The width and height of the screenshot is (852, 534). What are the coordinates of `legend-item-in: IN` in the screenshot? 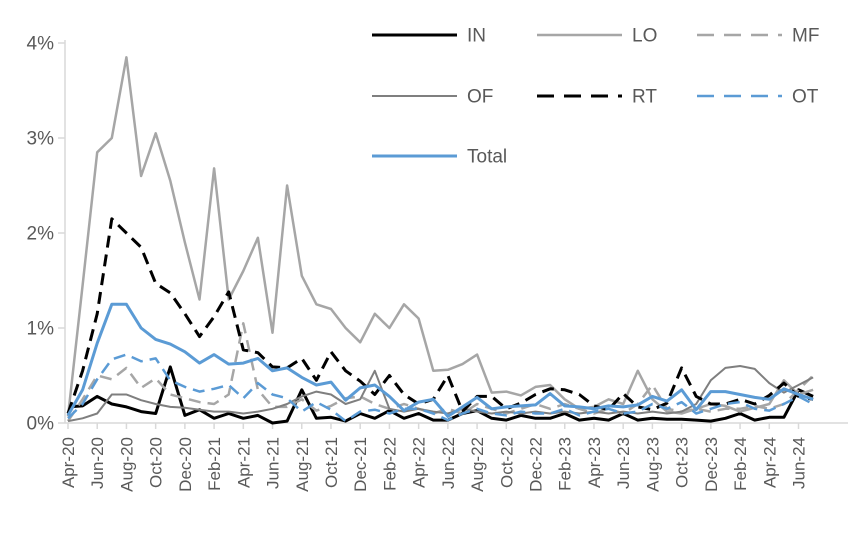 It's located at (429, 36).